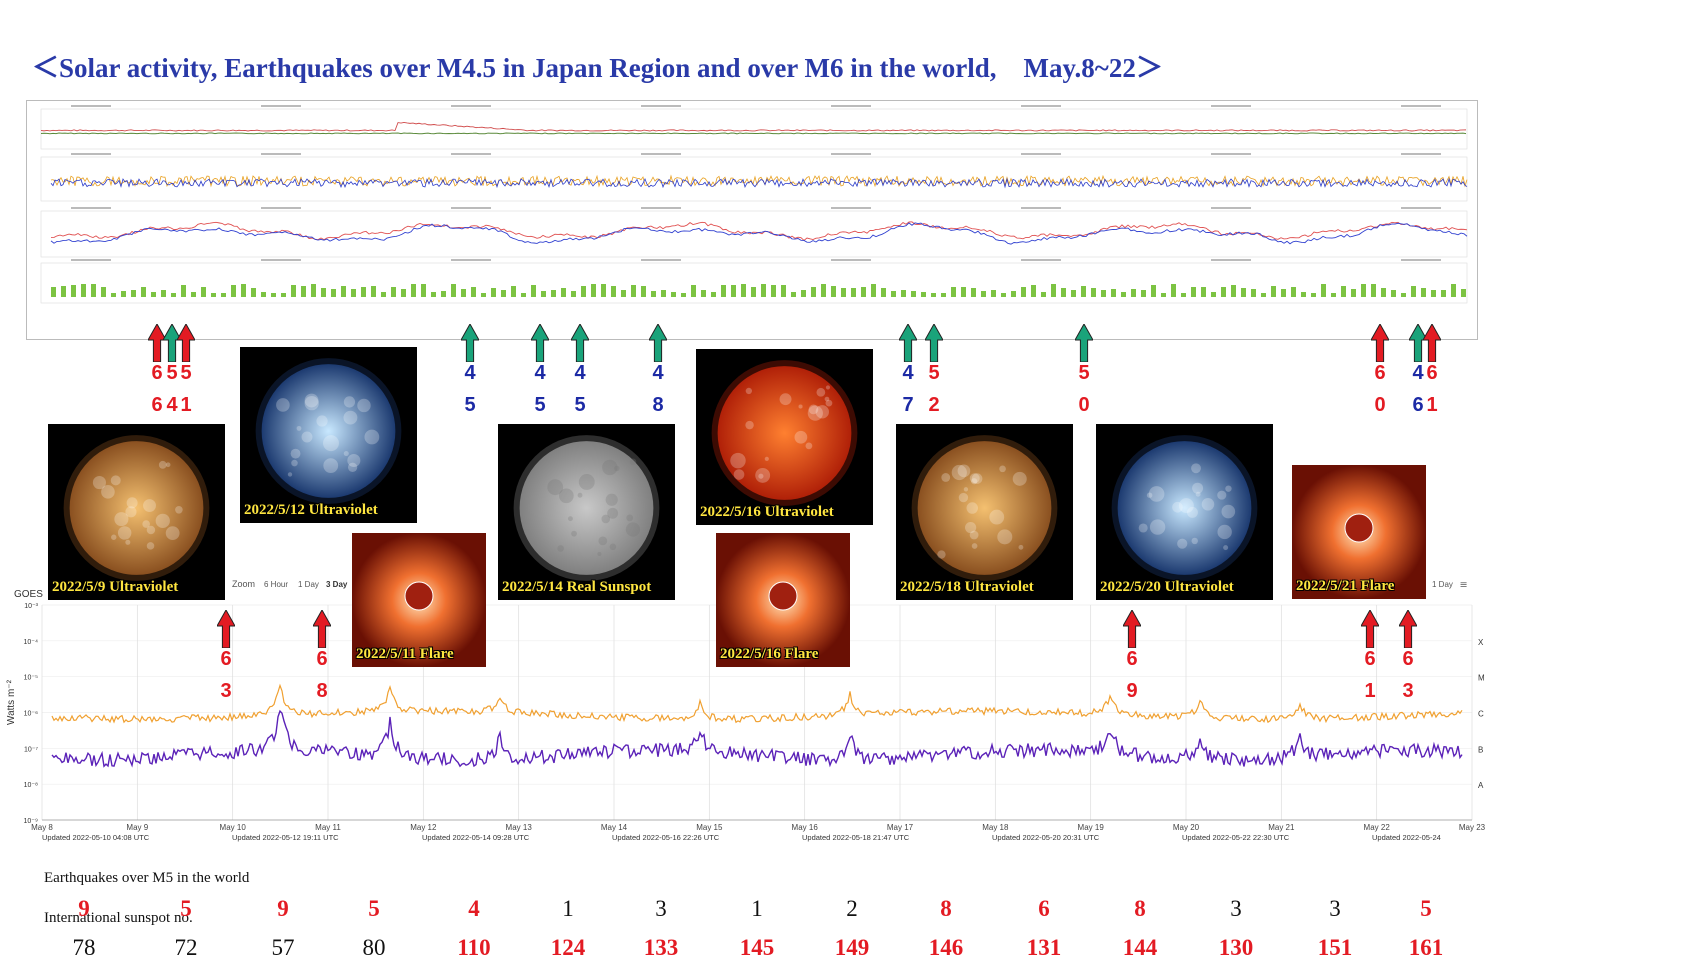 This screenshot has height=961, width=1694. I want to click on photo-caption: 2022/5/9 Ultraviolet, so click(115, 587).